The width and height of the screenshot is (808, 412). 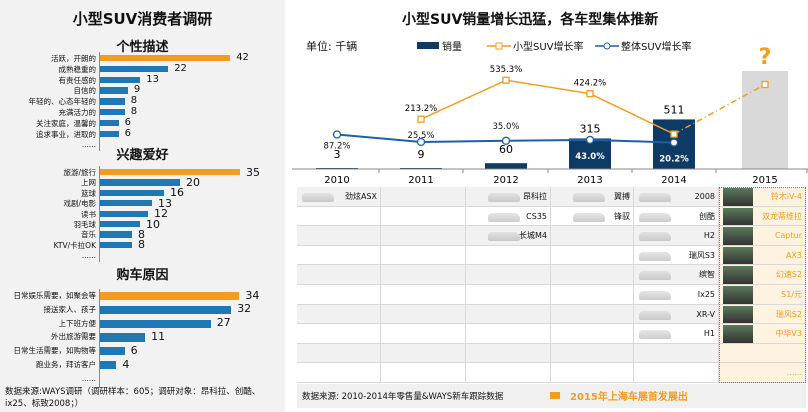 What do you see at coordinates (77, 323) in the screenshot?
I see `bar-label: 上下班方便` at bounding box center [77, 323].